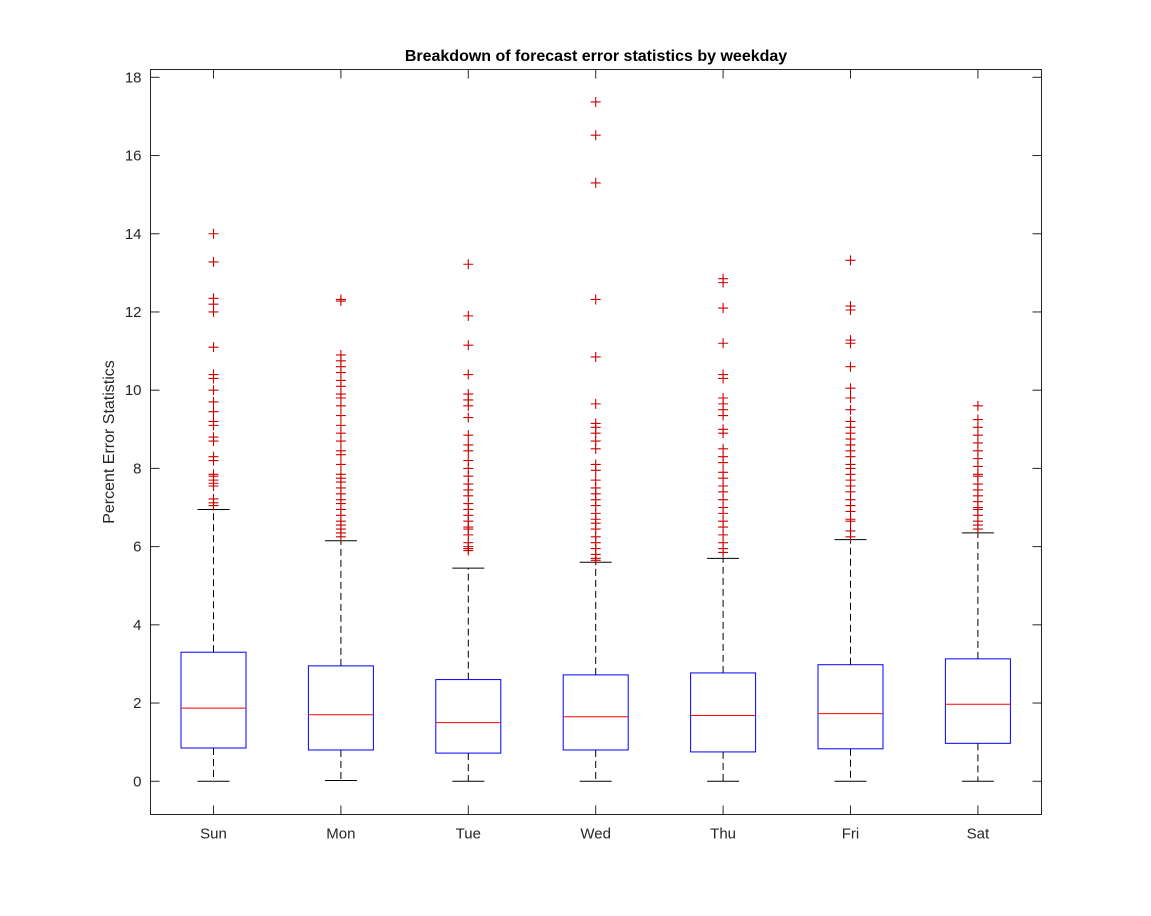  What do you see at coordinates (133, 234) in the screenshot?
I see `y-tick-label: 14` at bounding box center [133, 234].